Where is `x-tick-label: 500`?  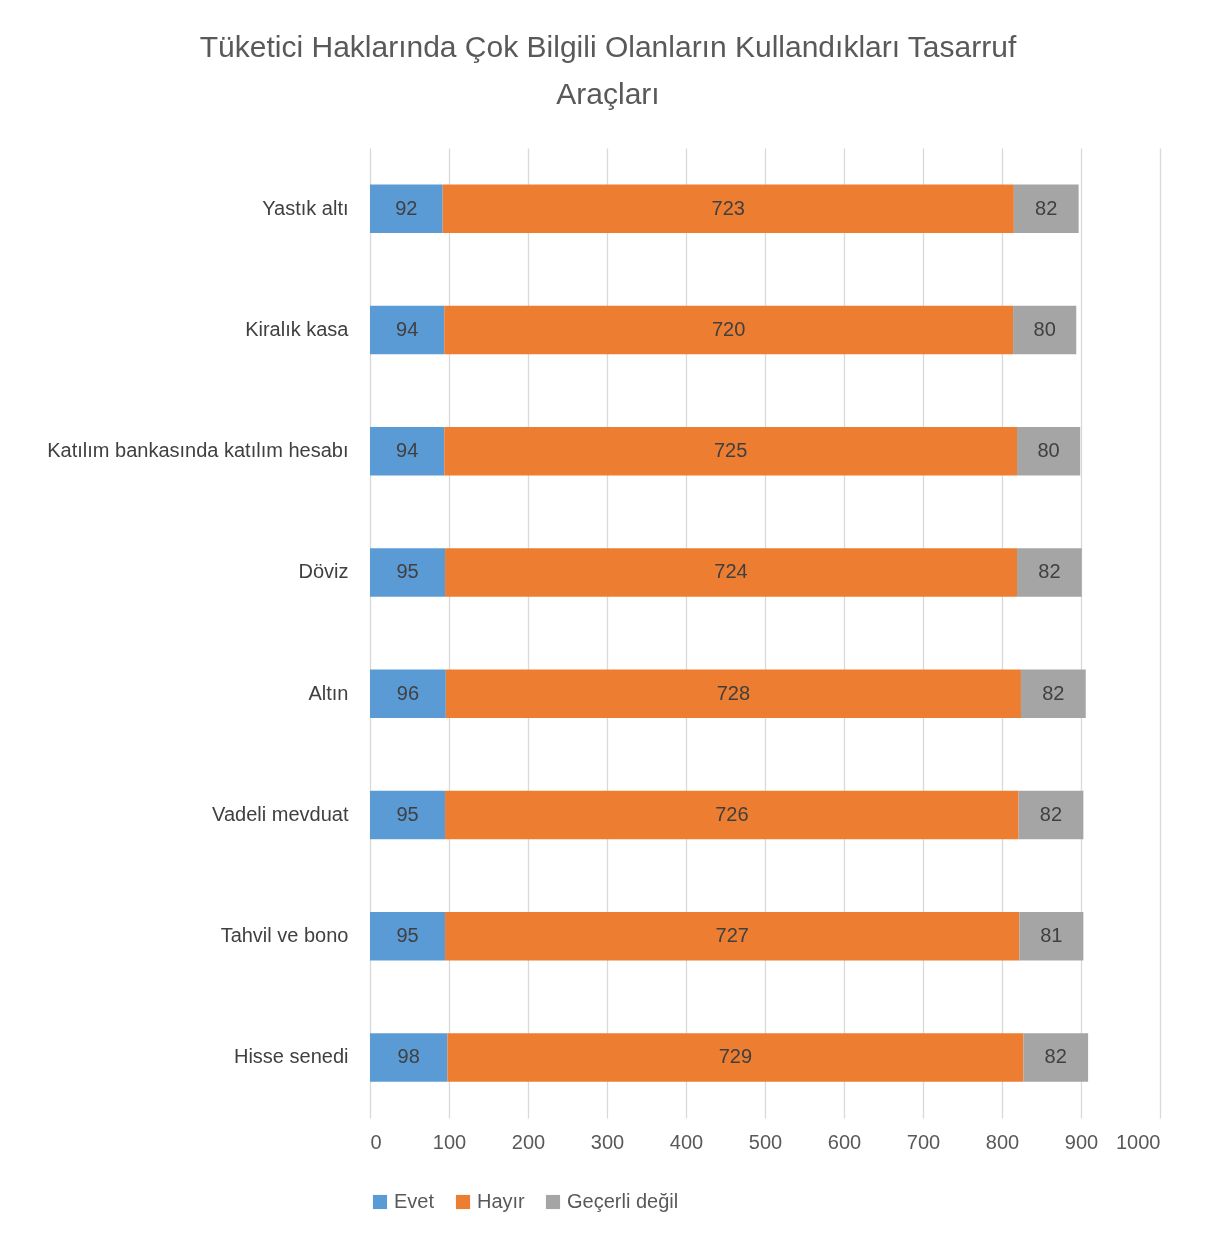 x-tick-label: 500 is located at coordinates (765, 1141).